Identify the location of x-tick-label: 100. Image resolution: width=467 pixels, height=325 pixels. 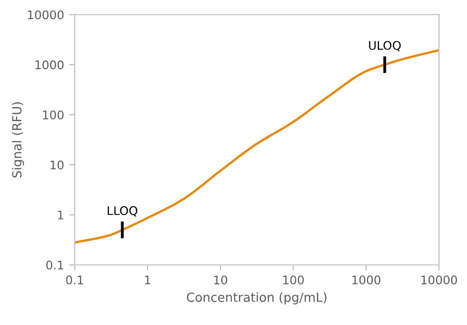
(293, 280).